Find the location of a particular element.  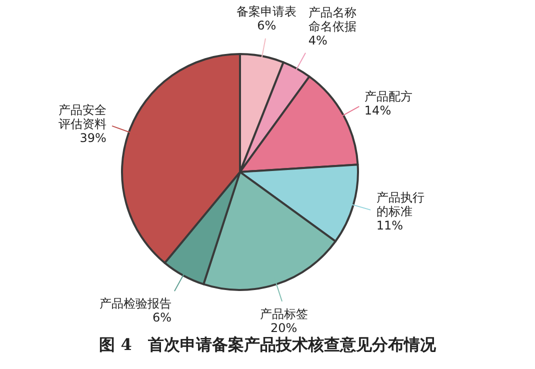

data-label: 11% is located at coordinates (390, 225).